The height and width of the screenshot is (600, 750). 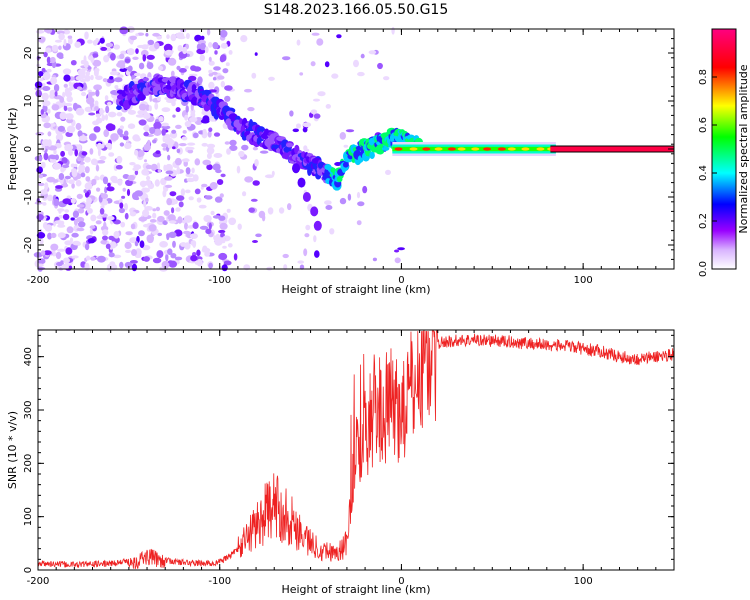 What do you see at coordinates (475, 149) in the screenshot?
I see `carrier-peak` at bounding box center [475, 149].